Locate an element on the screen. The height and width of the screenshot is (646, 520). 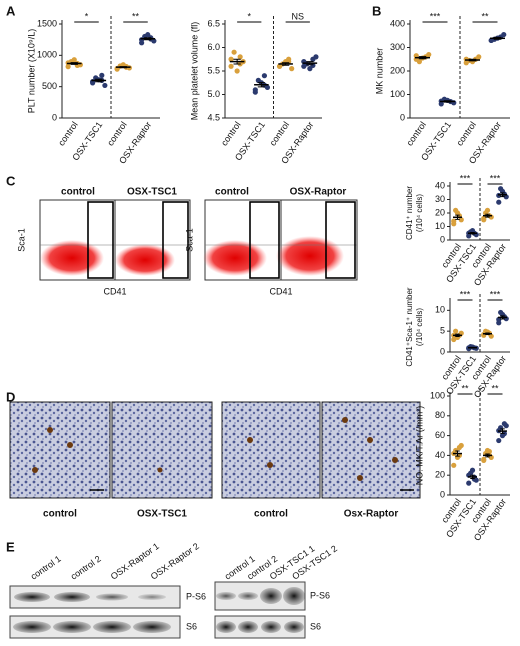
y-tick-label: 1000 is located at coordinates (47, 55).